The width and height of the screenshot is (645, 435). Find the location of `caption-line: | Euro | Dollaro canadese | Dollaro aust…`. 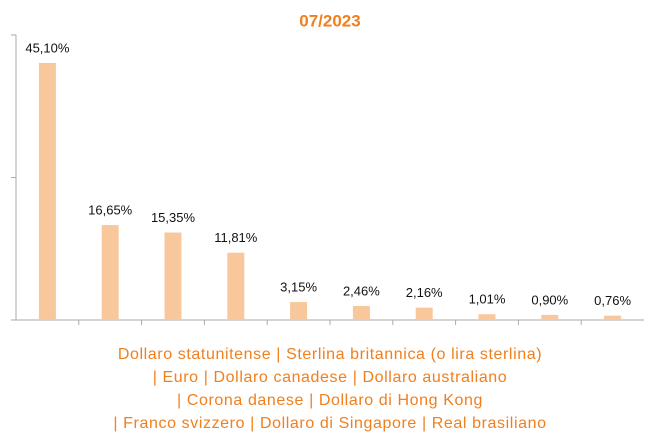

caption-line: | Euro | Dollaro canadese | Dollaro aust… is located at coordinates (330, 377).